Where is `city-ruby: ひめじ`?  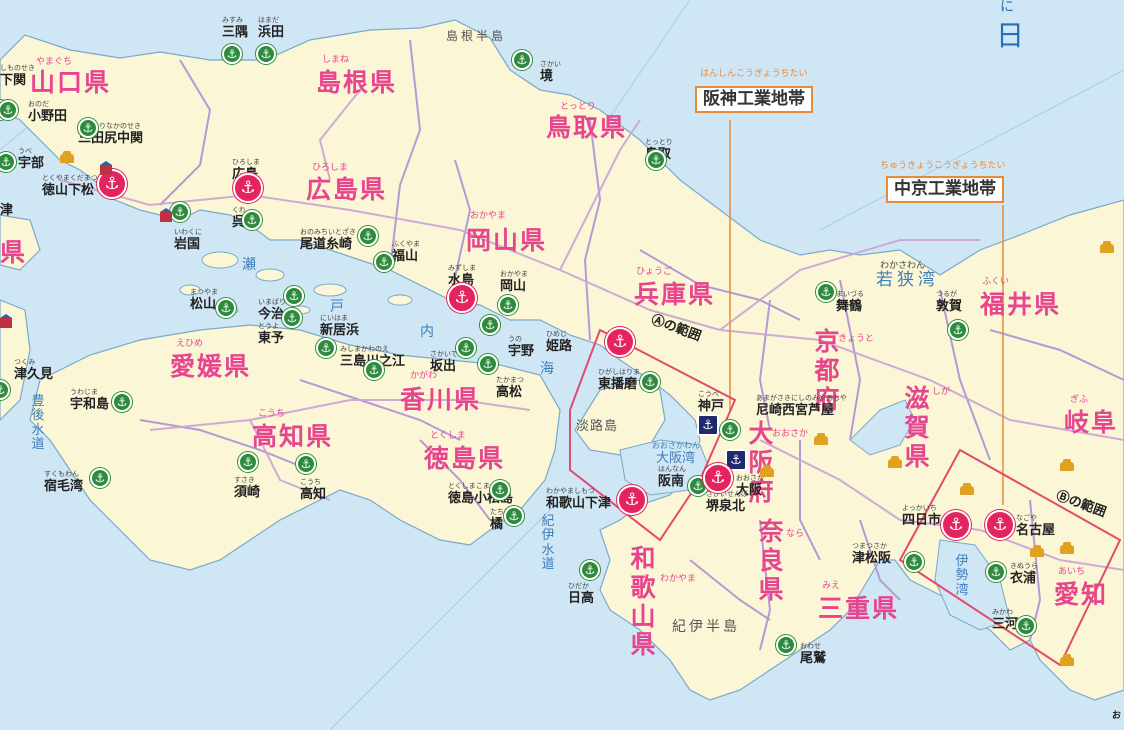
city-ruby: ひめじ is located at coordinates (556, 334).